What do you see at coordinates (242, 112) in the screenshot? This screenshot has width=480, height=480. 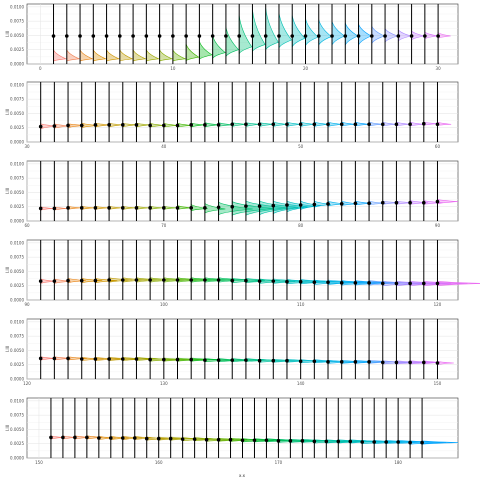 I see `panel-frame` at bounding box center [242, 112].